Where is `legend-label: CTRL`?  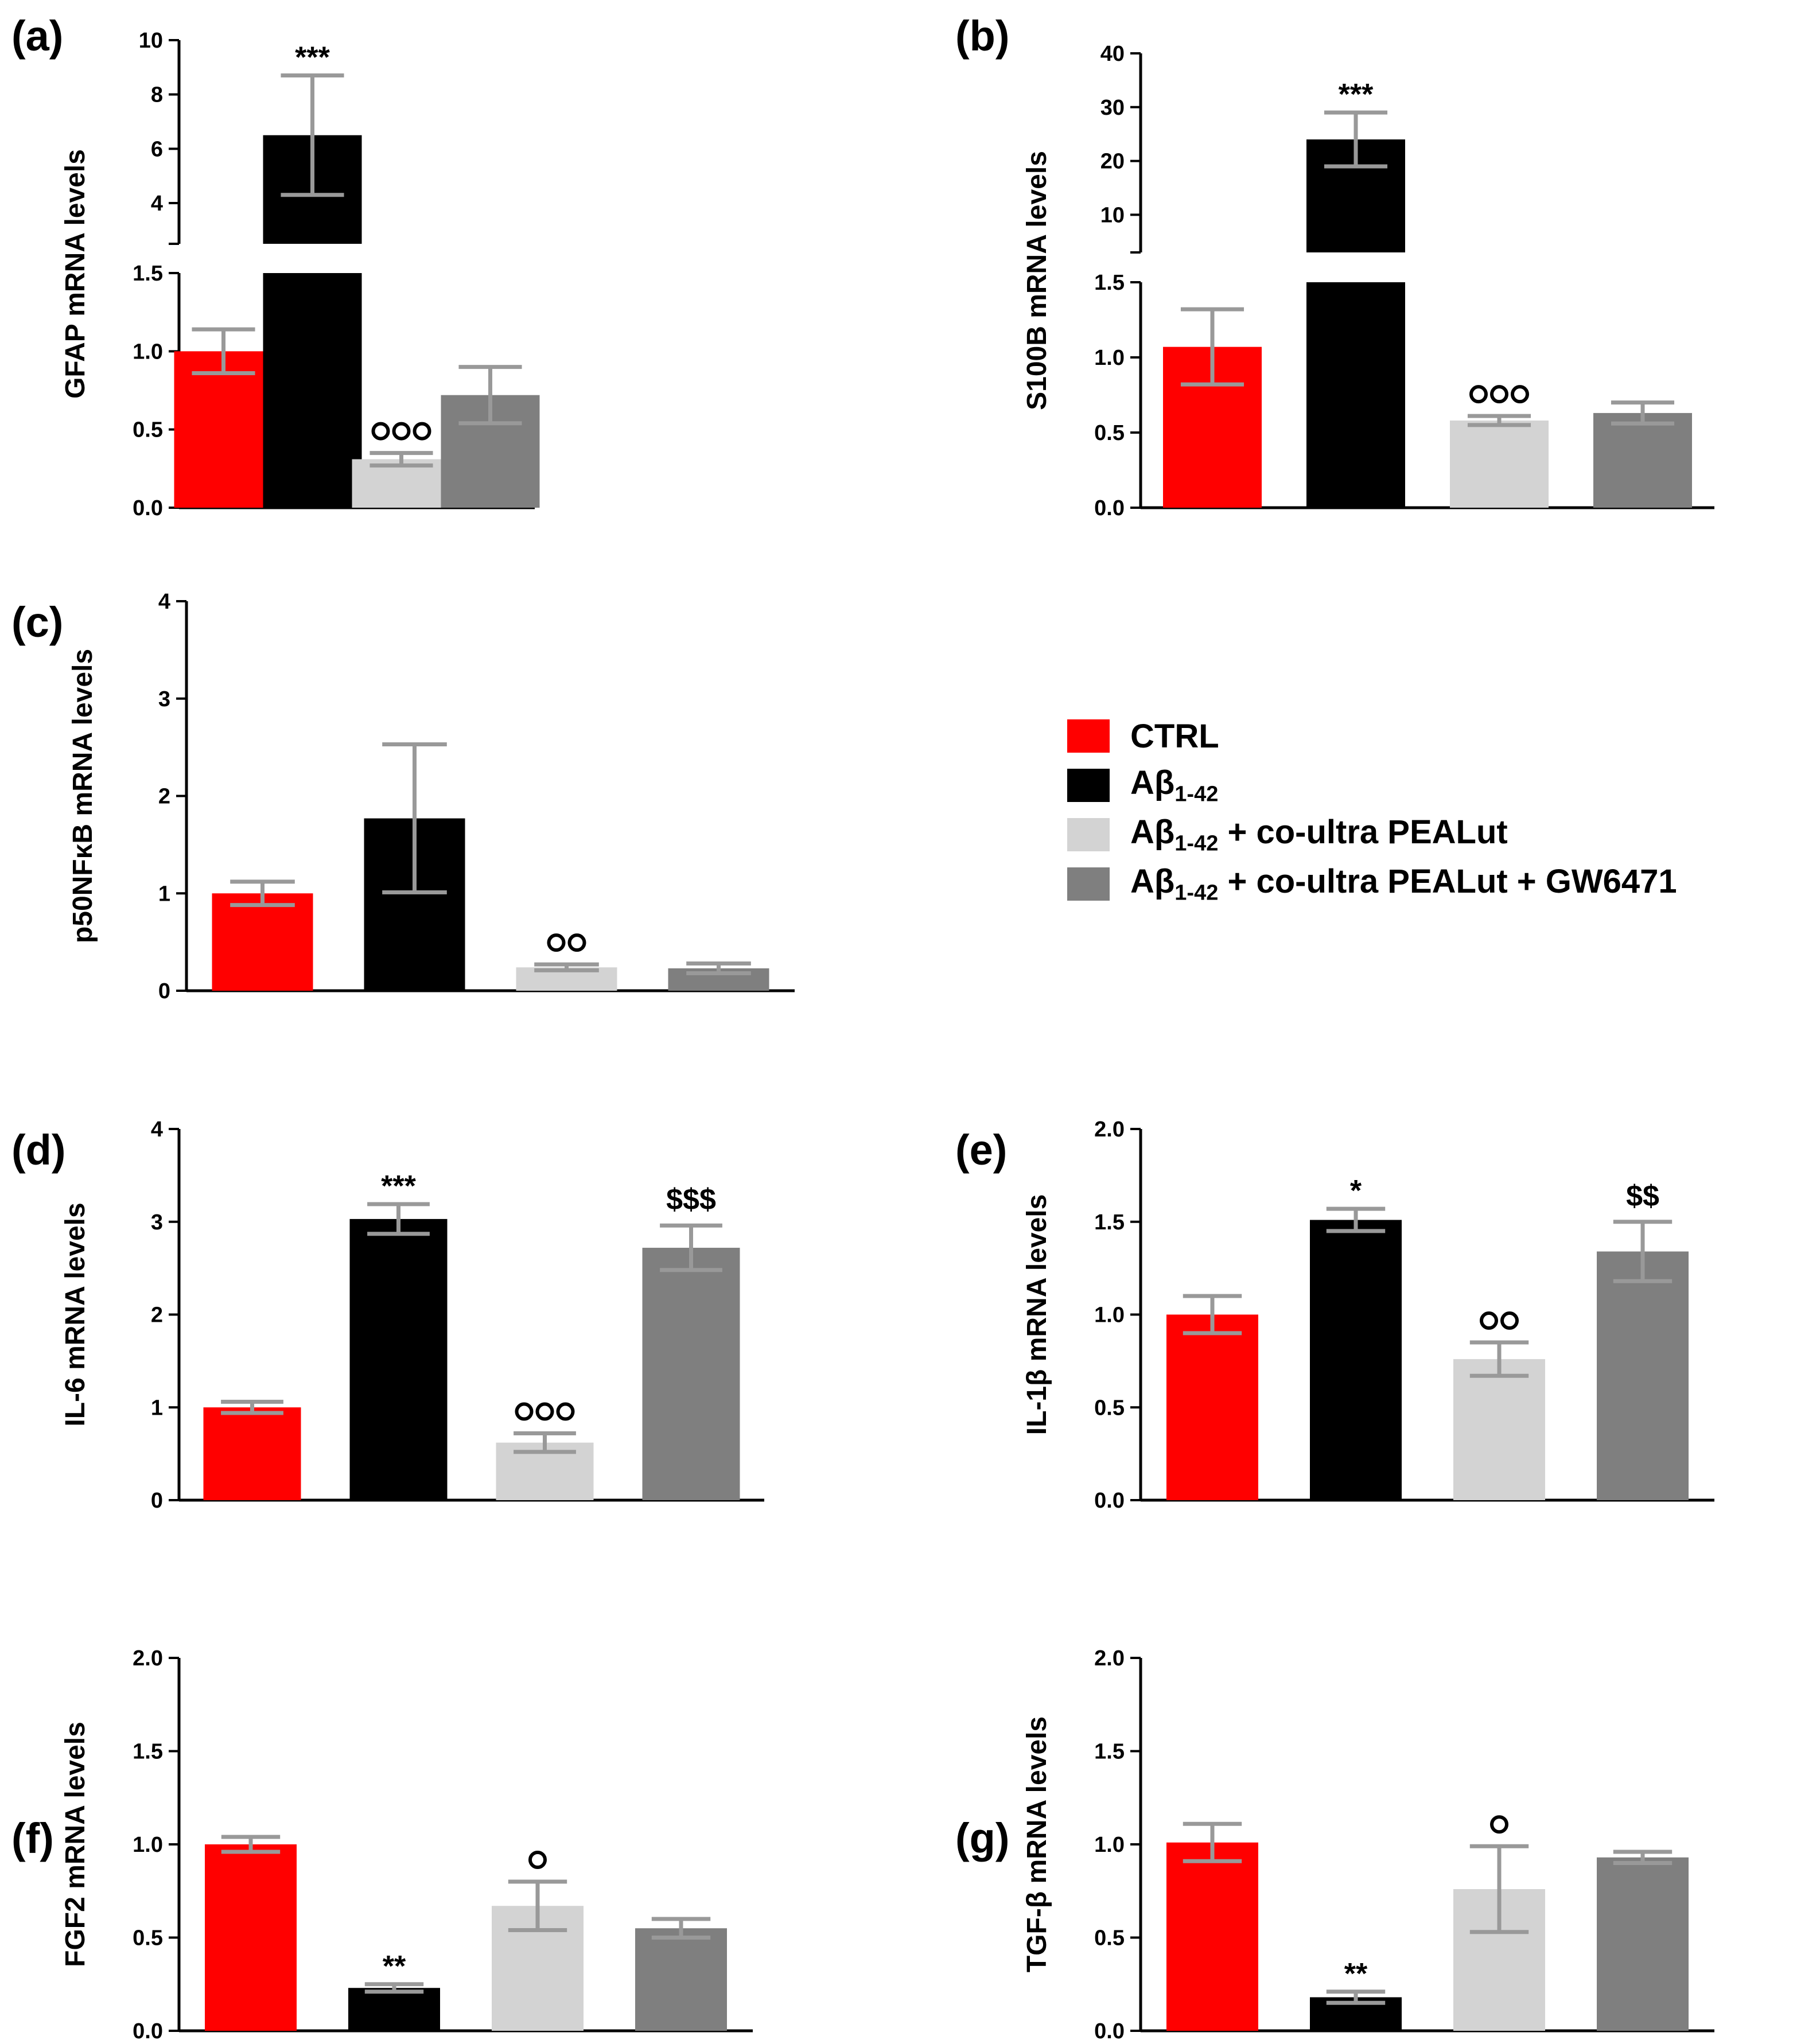 legend-label: CTRL is located at coordinates (1174, 736).